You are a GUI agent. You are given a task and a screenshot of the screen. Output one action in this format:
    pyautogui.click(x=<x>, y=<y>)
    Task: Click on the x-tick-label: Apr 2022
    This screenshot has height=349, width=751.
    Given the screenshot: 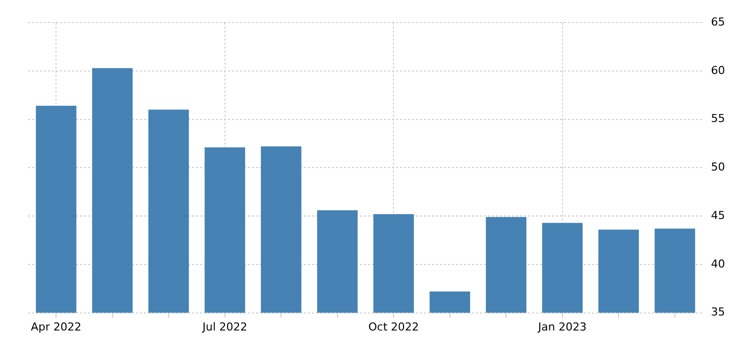 What is the action you would take?
    pyautogui.click(x=56, y=327)
    